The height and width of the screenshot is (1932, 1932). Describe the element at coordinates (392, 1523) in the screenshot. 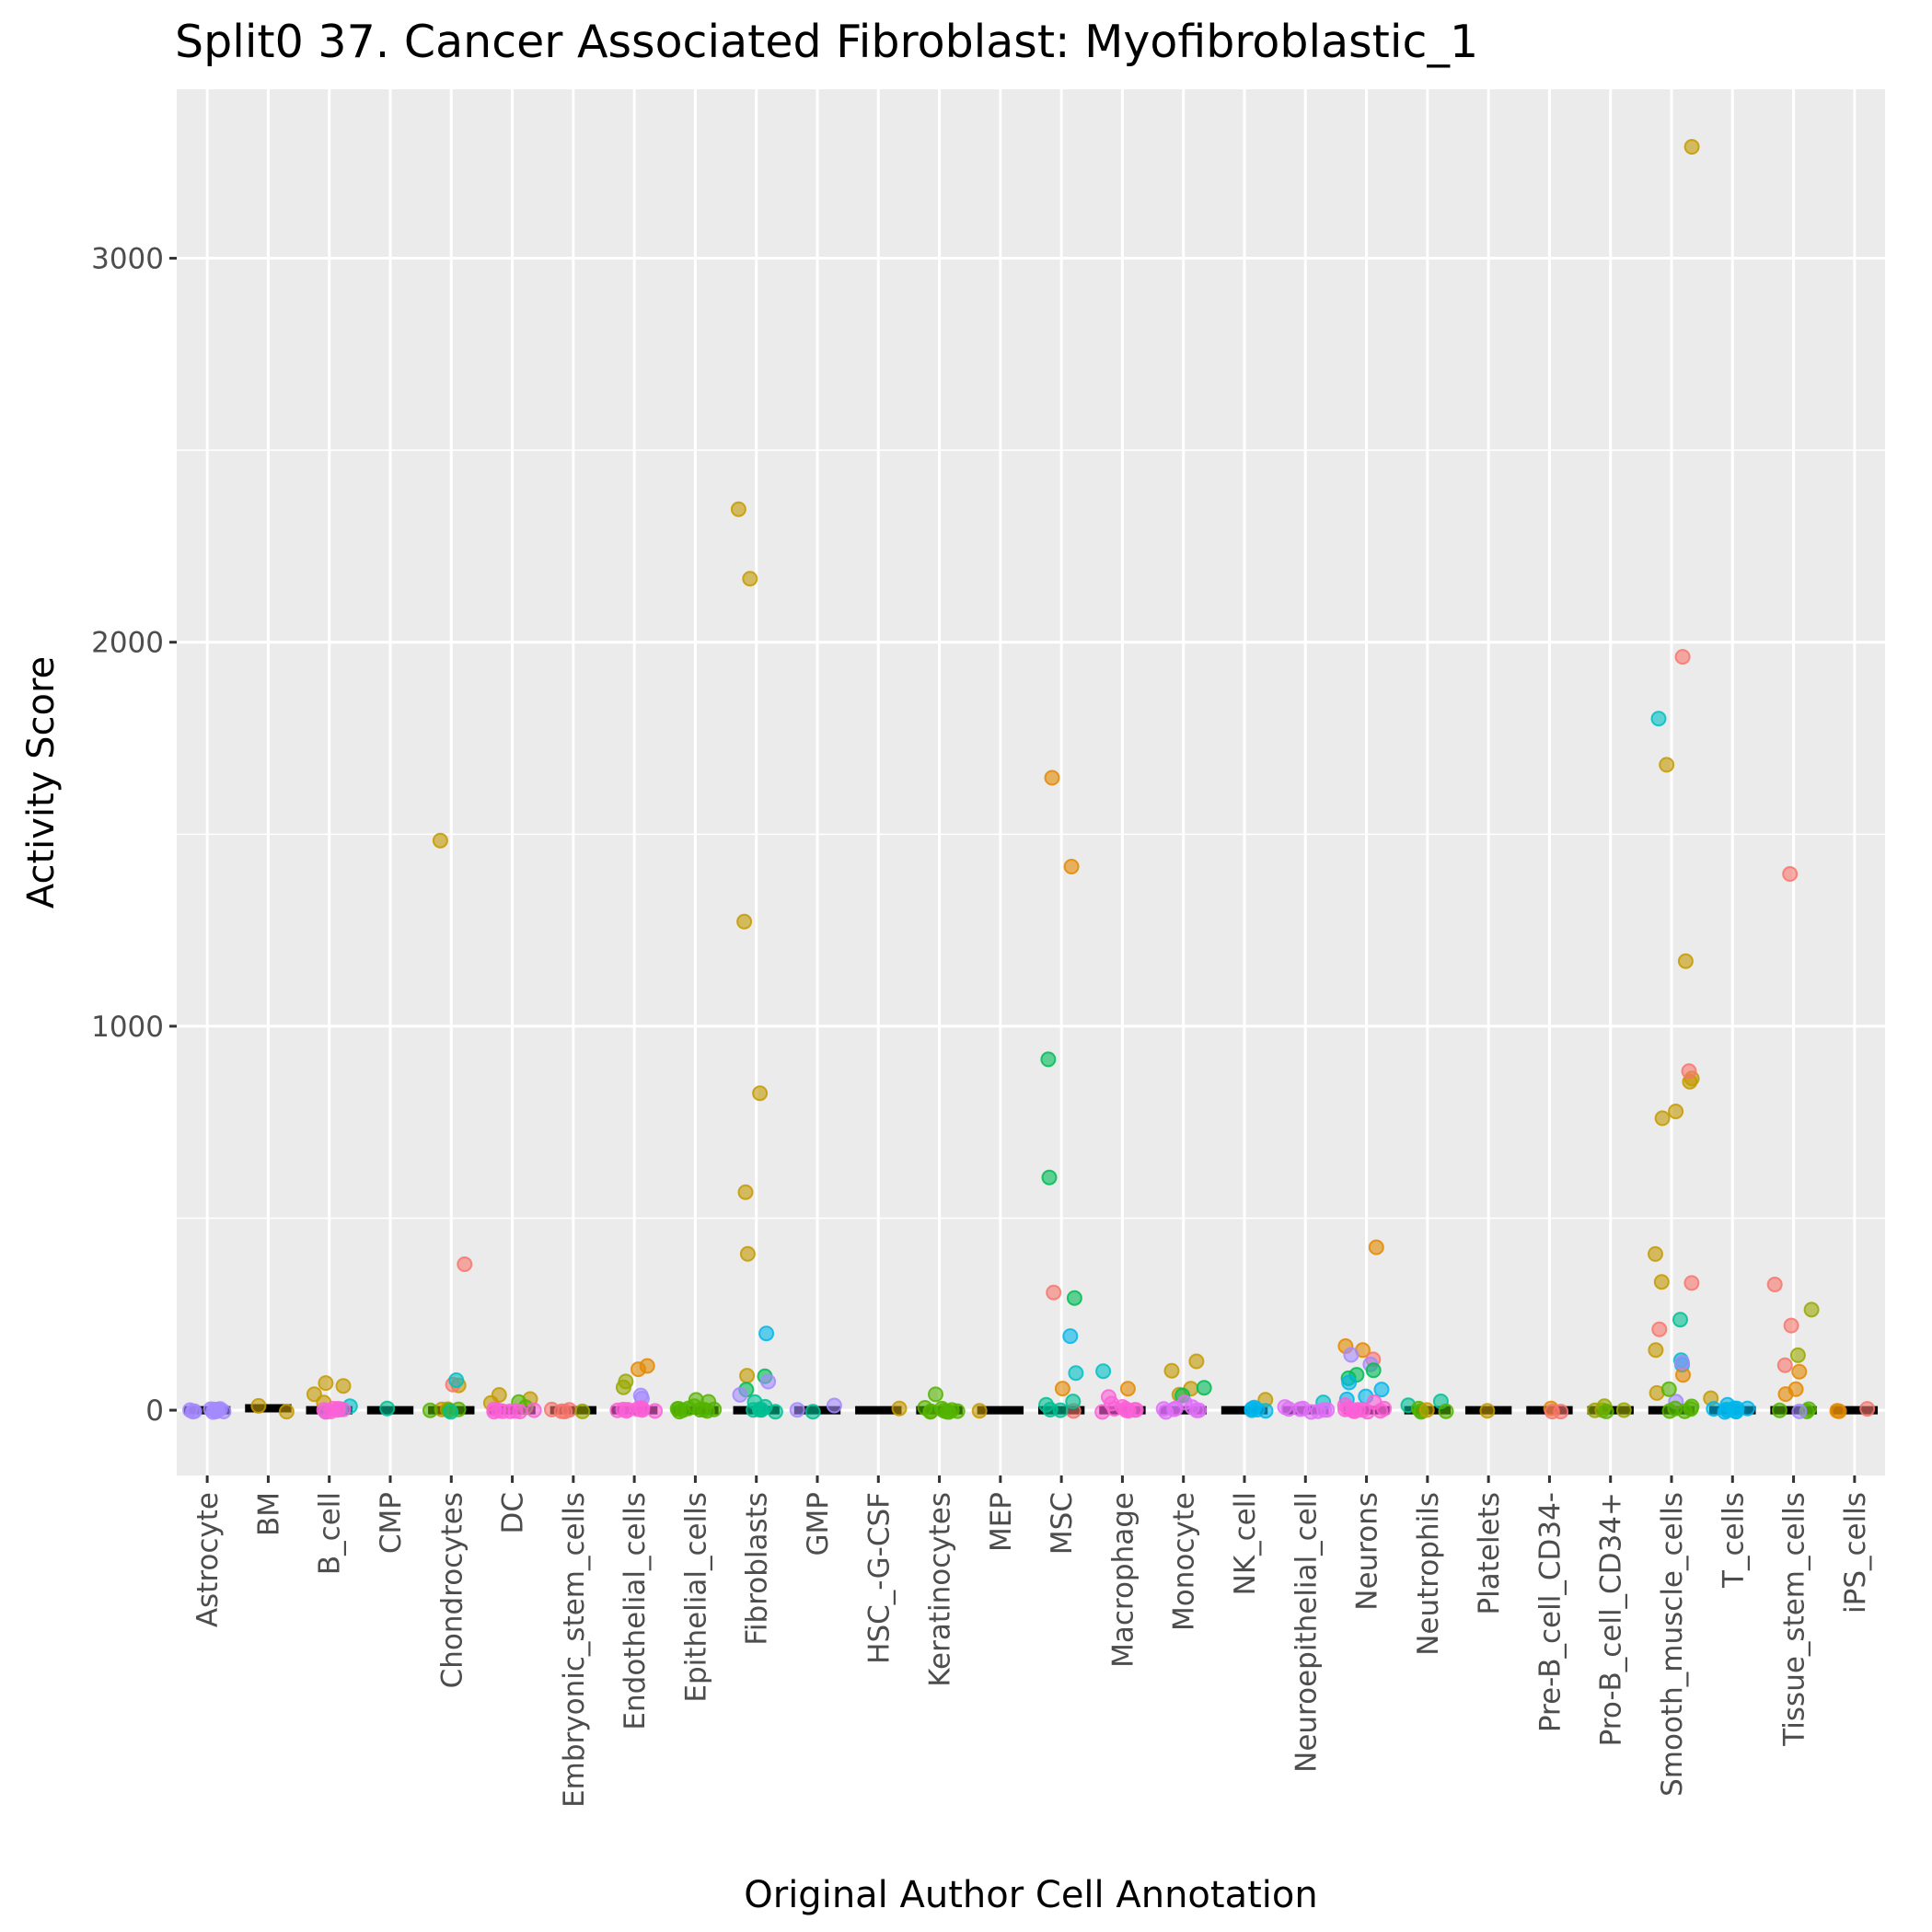

I see `x-tick-label: CMP` at that location.